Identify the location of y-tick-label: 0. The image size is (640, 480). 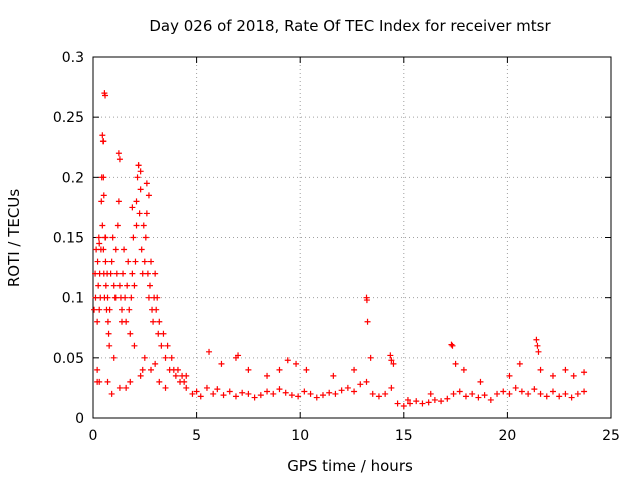
(79, 419).